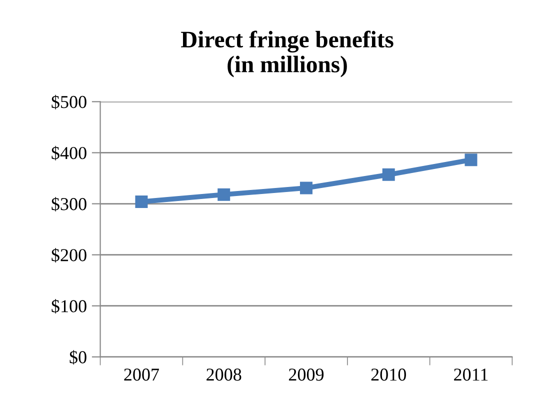  Describe the element at coordinates (69, 255) in the screenshot. I see `y-tick-label: $200` at that location.